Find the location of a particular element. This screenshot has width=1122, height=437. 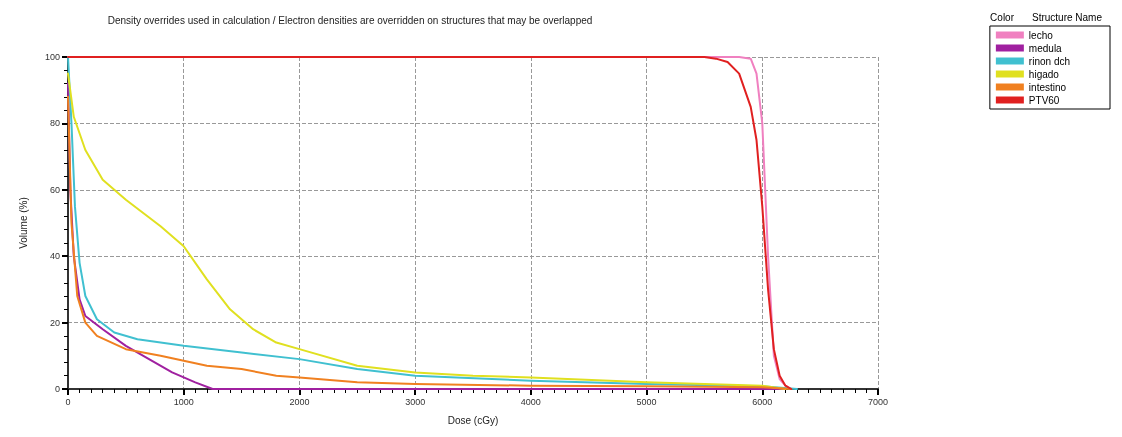

legend-label: PTV60 is located at coordinates (1044, 100).